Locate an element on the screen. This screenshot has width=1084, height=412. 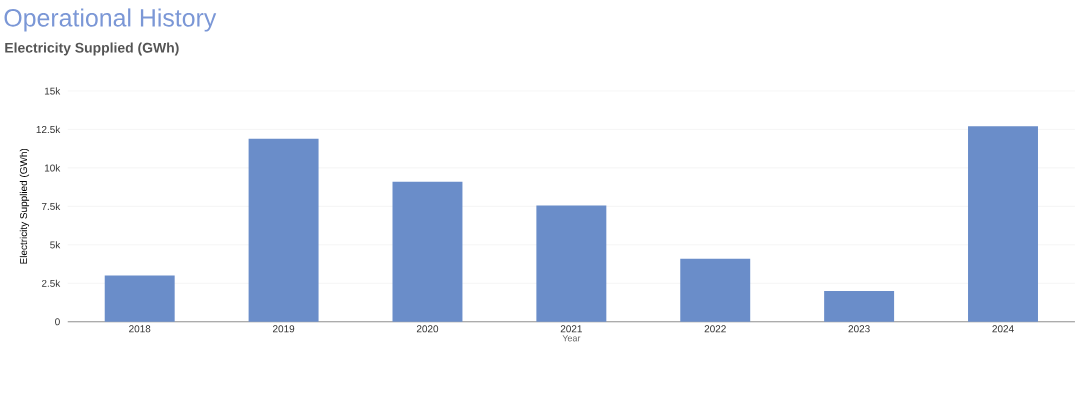
y-tick-label: 10k is located at coordinates (52, 168).